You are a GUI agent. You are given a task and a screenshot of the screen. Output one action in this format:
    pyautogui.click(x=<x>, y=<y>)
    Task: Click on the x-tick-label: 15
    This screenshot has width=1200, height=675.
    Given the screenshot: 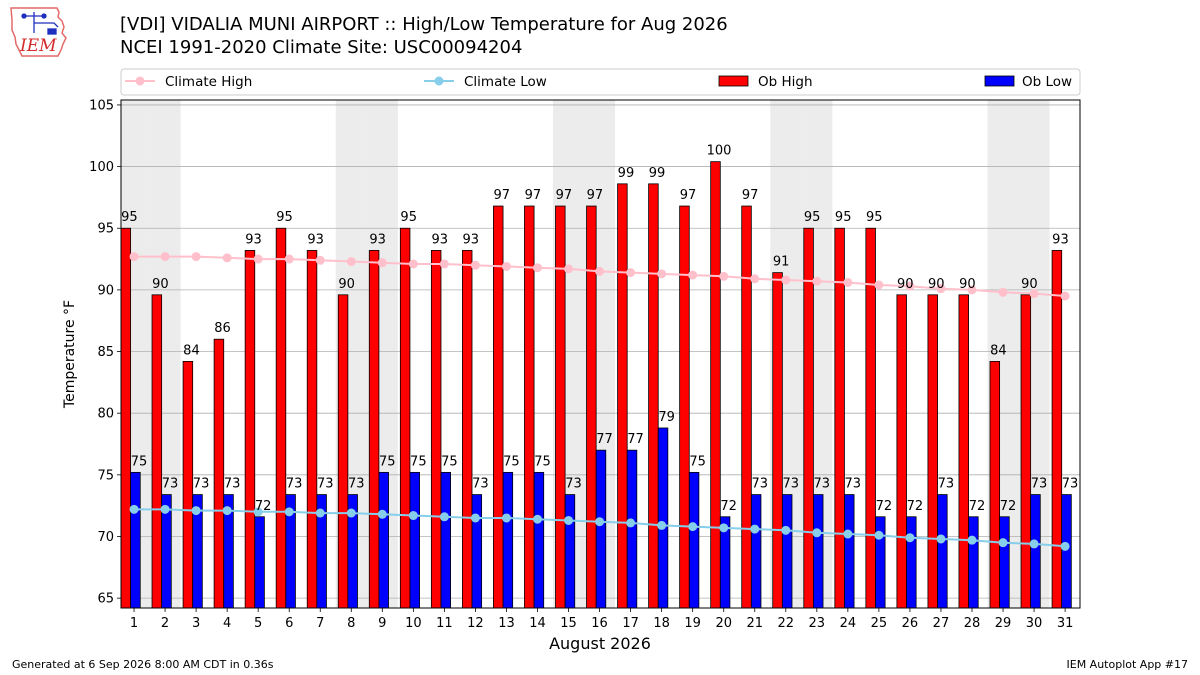 What is the action you would take?
    pyautogui.click(x=568, y=623)
    